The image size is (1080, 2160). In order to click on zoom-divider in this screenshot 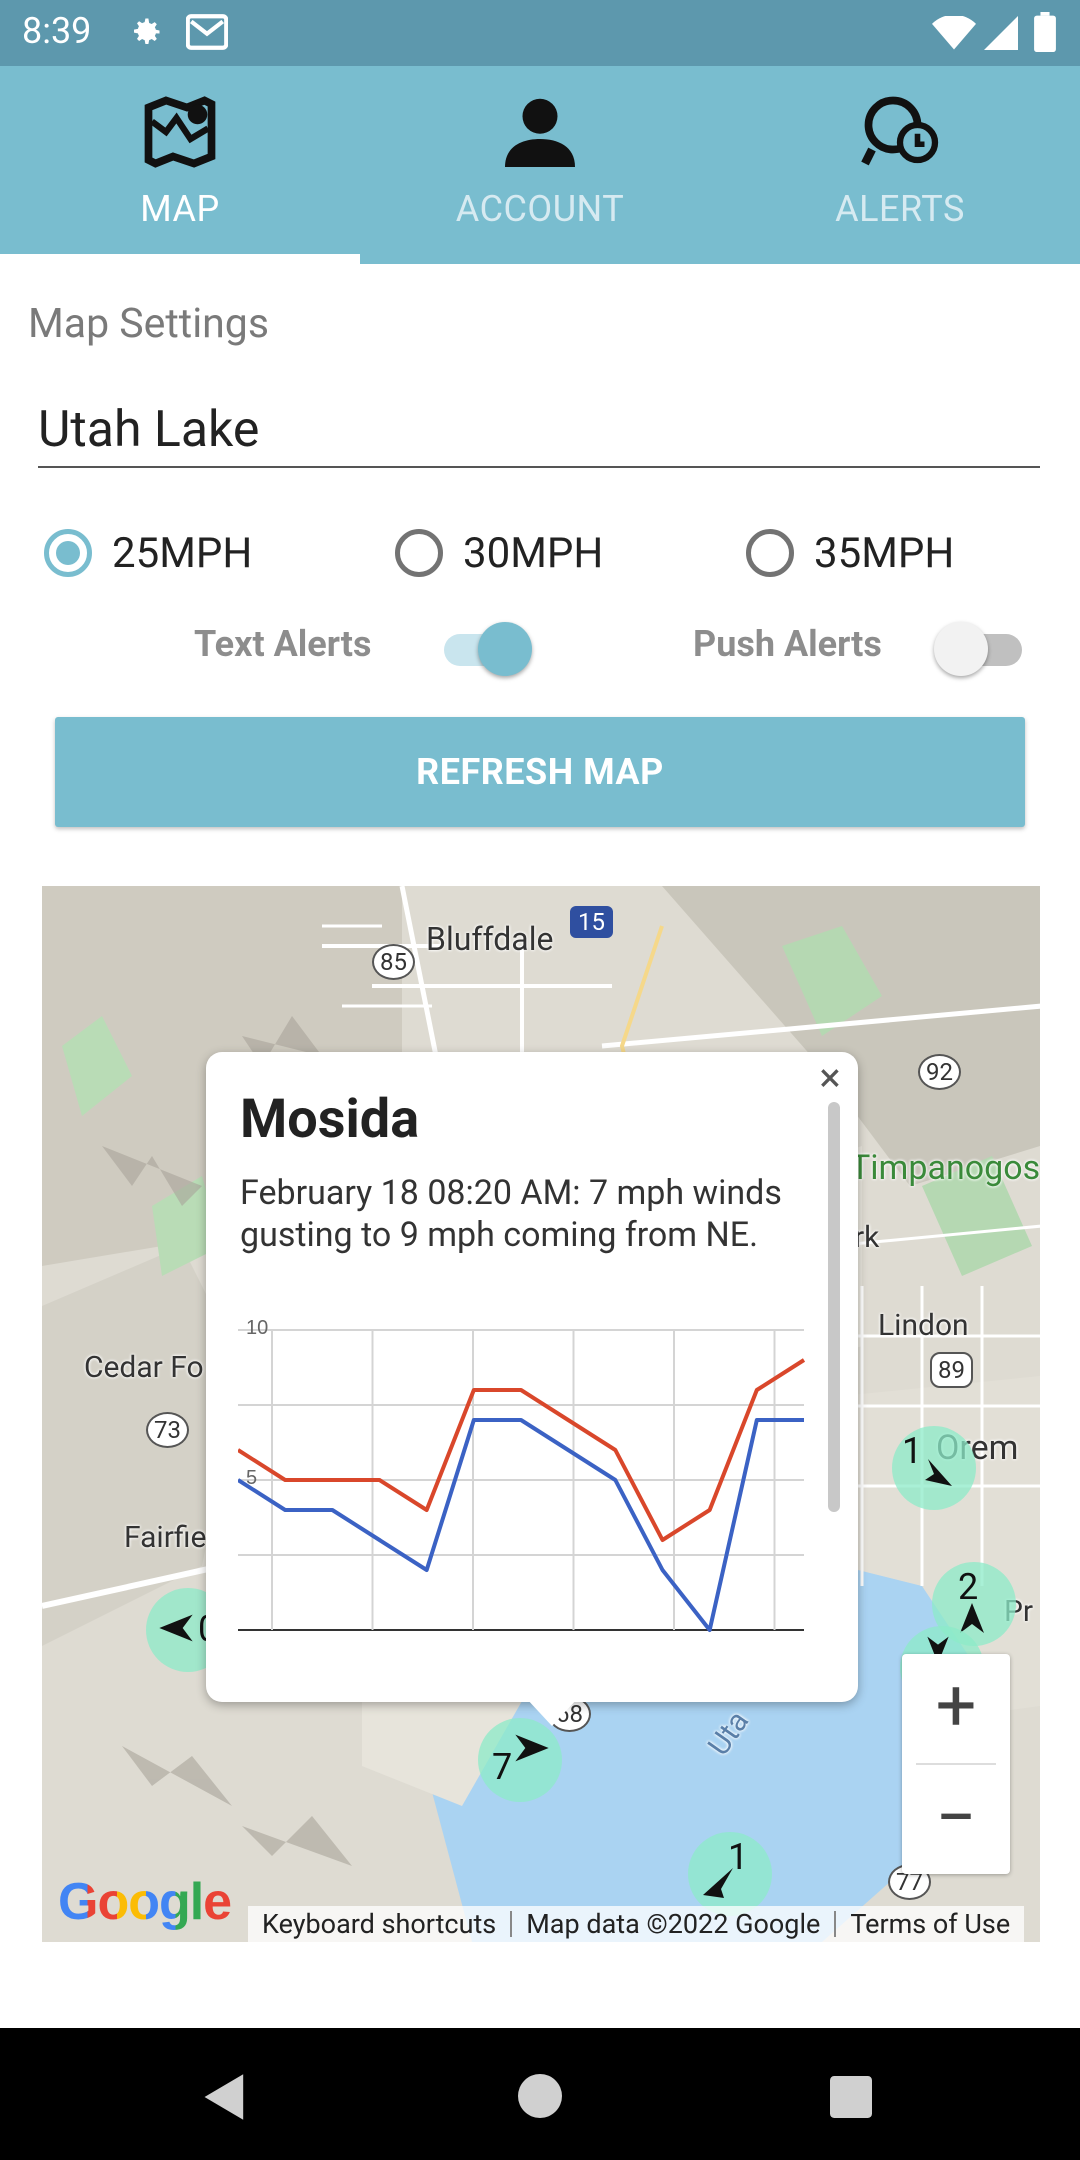, I will do `click(956, 1764)`.